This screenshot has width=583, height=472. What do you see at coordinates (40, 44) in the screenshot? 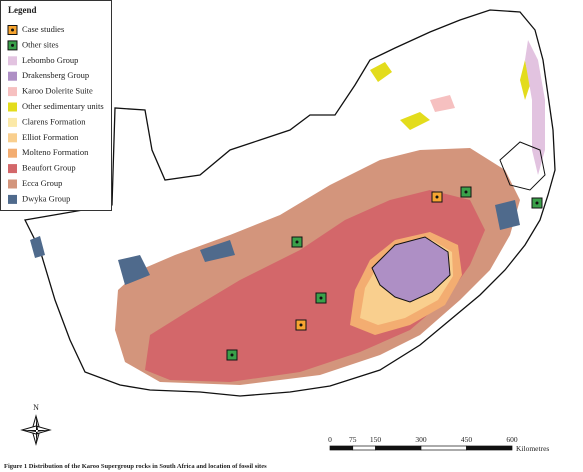
I see `legend-label: Other sites` at bounding box center [40, 44].